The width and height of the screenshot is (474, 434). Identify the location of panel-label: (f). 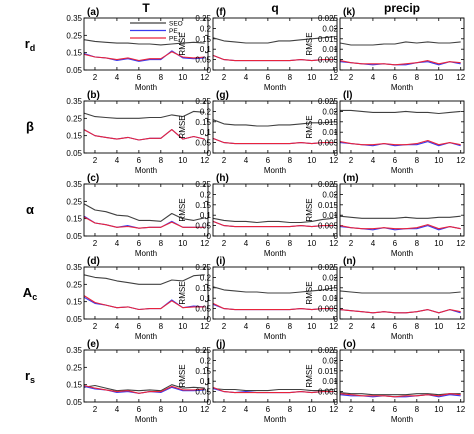
(221, 12).